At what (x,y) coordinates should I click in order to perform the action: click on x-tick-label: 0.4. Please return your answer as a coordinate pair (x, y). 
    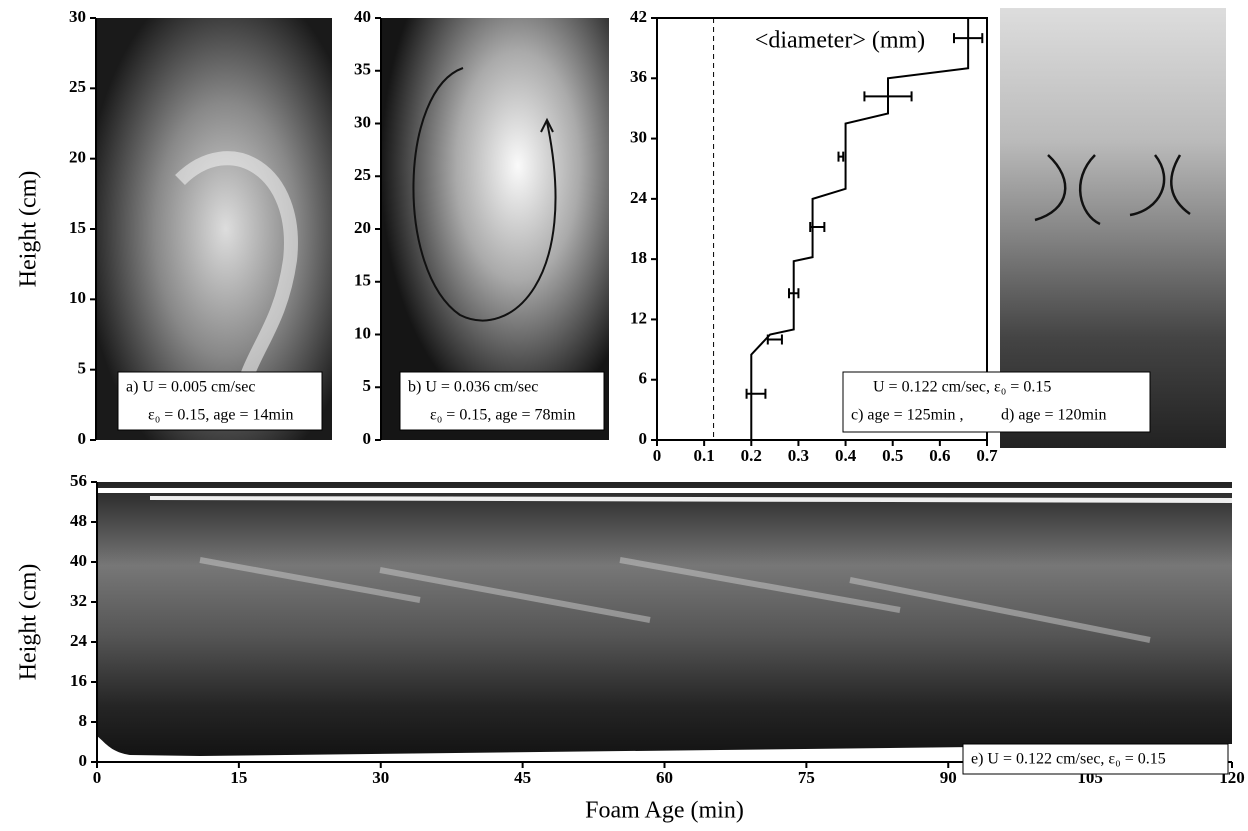
    Looking at the image, I should click on (846, 455).